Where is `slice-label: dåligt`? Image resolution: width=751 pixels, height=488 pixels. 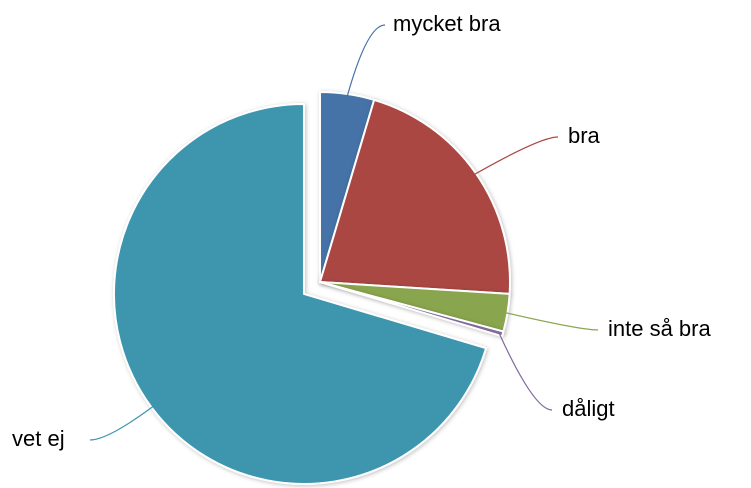
slice-label: dåligt is located at coordinates (588, 408).